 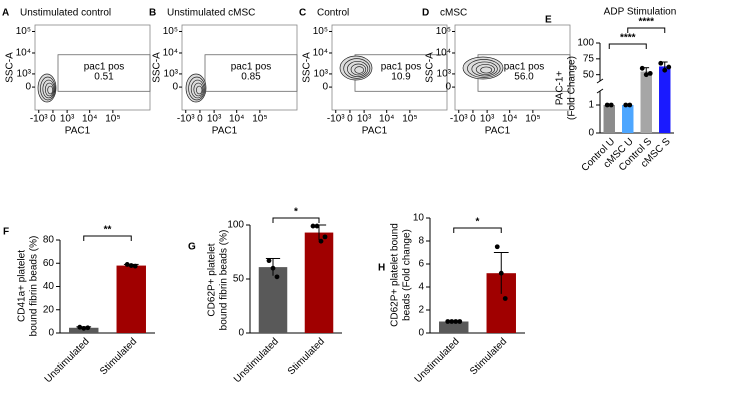 I want to click on y-tick-label: 10, so click(x=419, y=218).